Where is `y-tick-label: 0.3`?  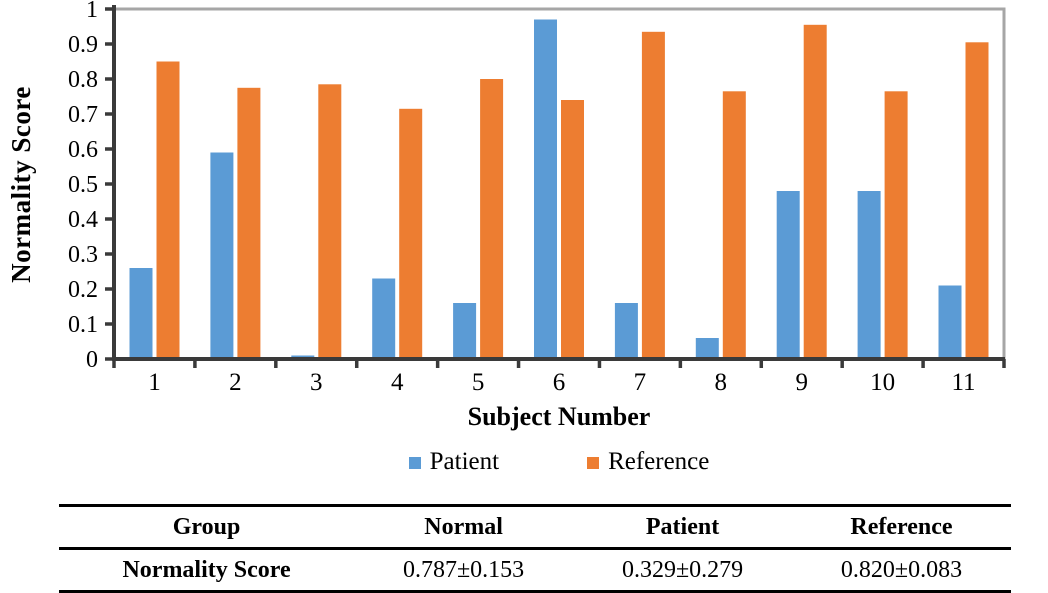 y-tick-label: 0.3 is located at coordinates (83, 255).